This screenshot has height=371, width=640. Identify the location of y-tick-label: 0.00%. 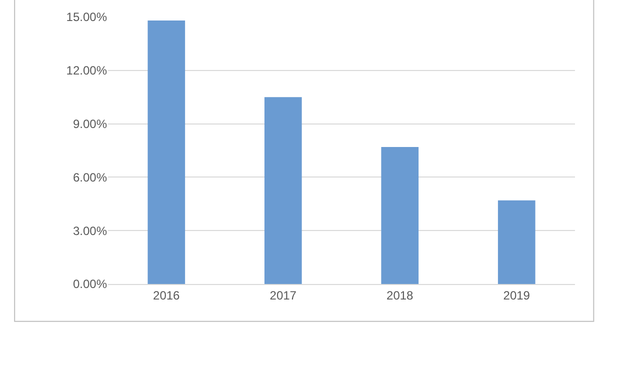
(90, 284).